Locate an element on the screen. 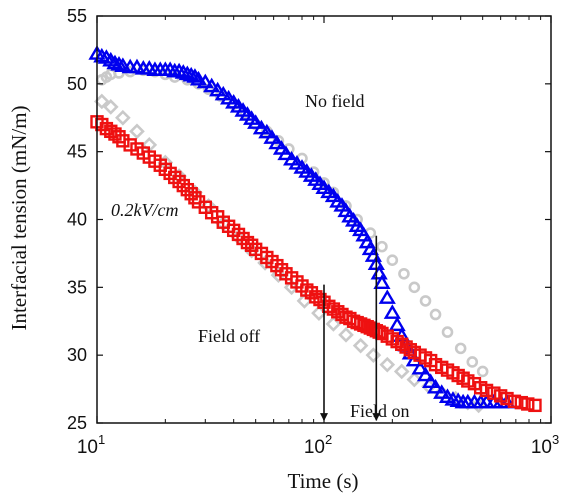  annotation-no-field: No field is located at coordinates (334, 101).